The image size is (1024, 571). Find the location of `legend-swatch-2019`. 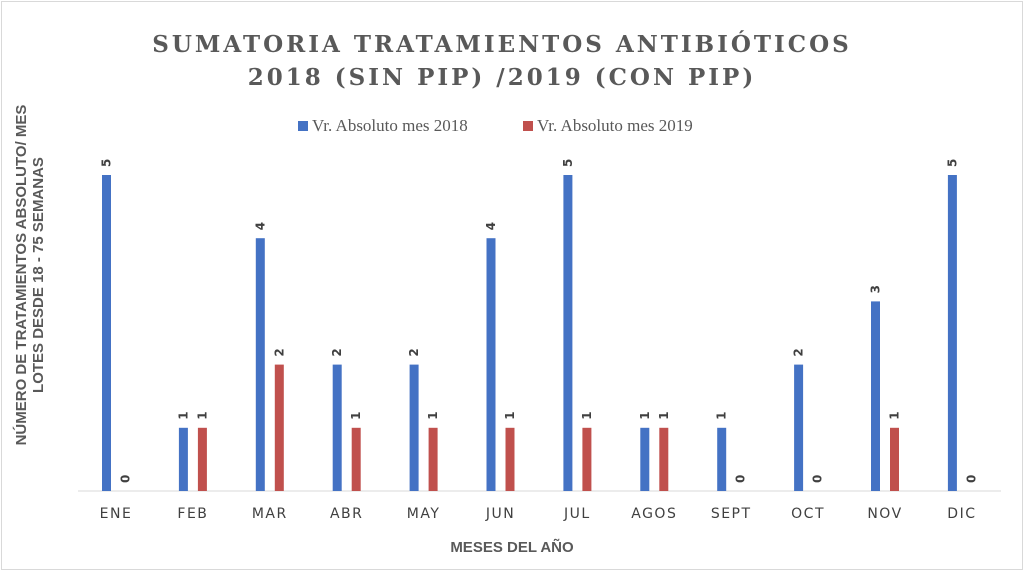

legend-swatch-2019 is located at coordinates (528, 126).